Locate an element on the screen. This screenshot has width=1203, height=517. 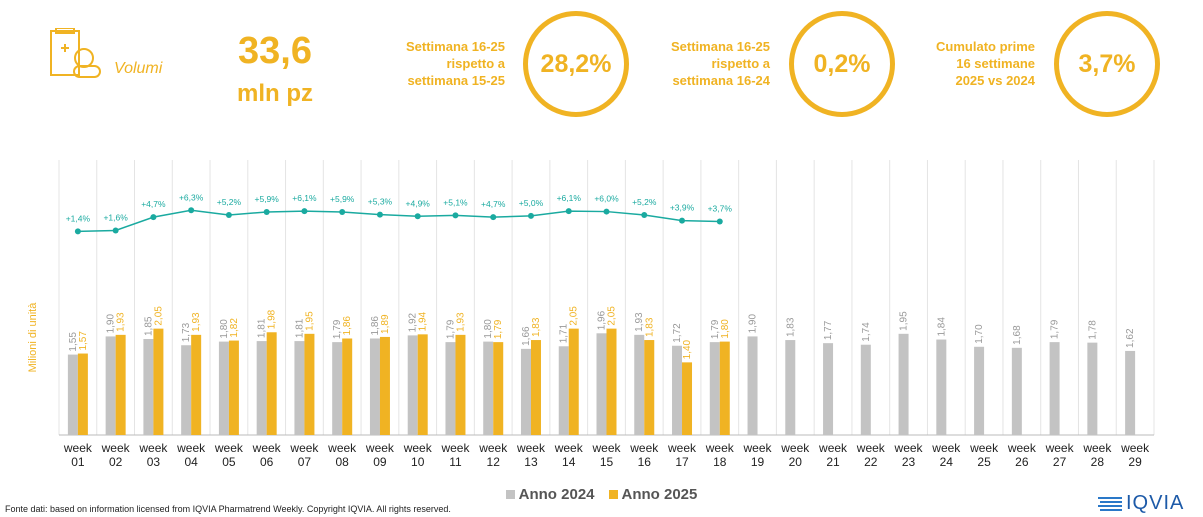
x-tick-label: week 11 is located at coordinates (455, 455).